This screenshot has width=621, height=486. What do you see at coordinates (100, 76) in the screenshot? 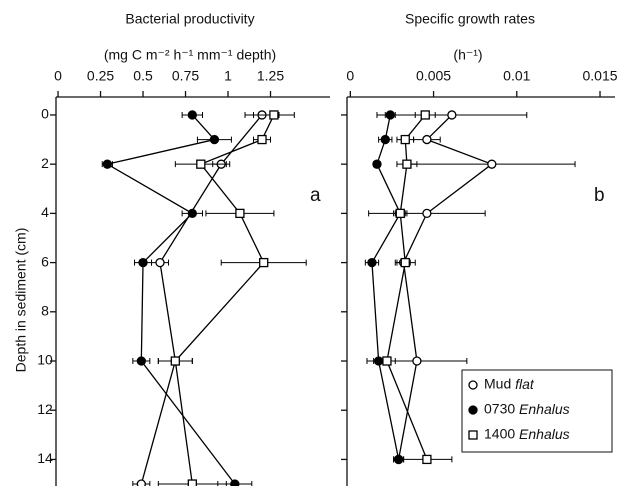
I see `x-tick-label: 0.25` at bounding box center [100, 76].